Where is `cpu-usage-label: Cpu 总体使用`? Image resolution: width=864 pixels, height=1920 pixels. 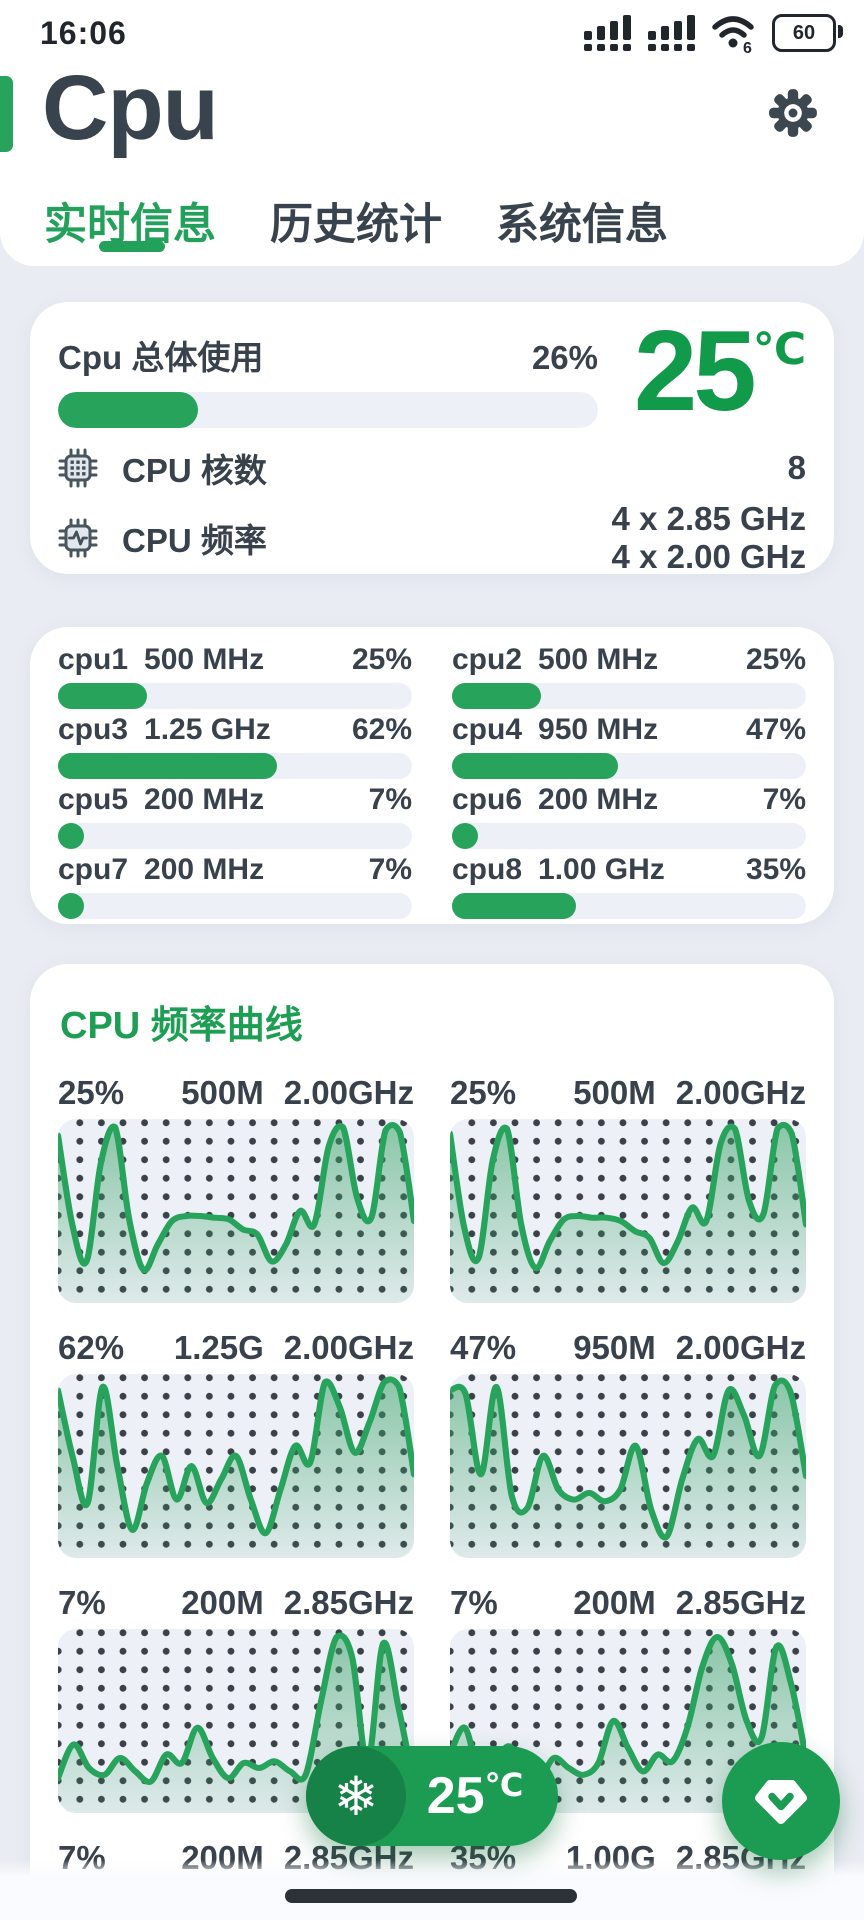 cpu-usage-label: Cpu 总体使用 is located at coordinates (161, 357).